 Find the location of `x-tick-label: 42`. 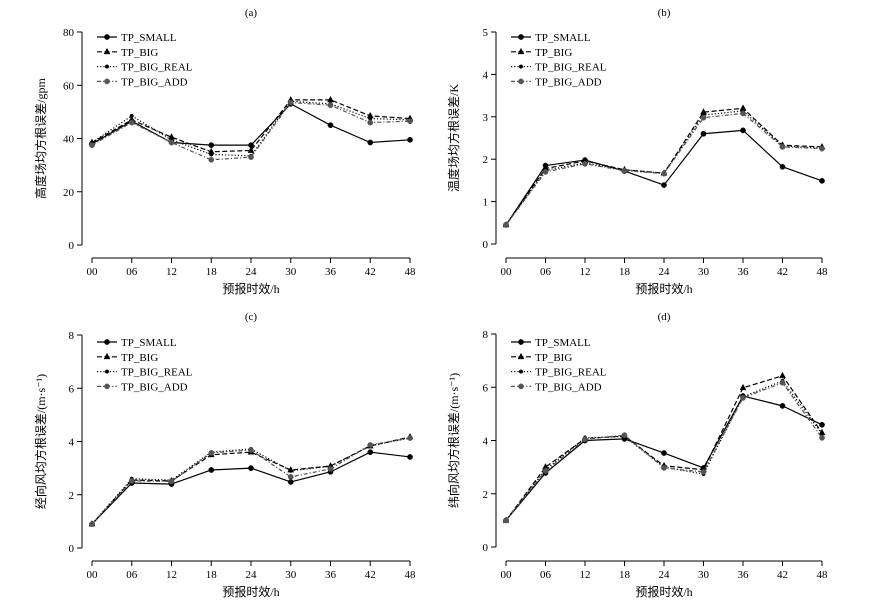

x-tick-label: 42 is located at coordinates (370, 575).